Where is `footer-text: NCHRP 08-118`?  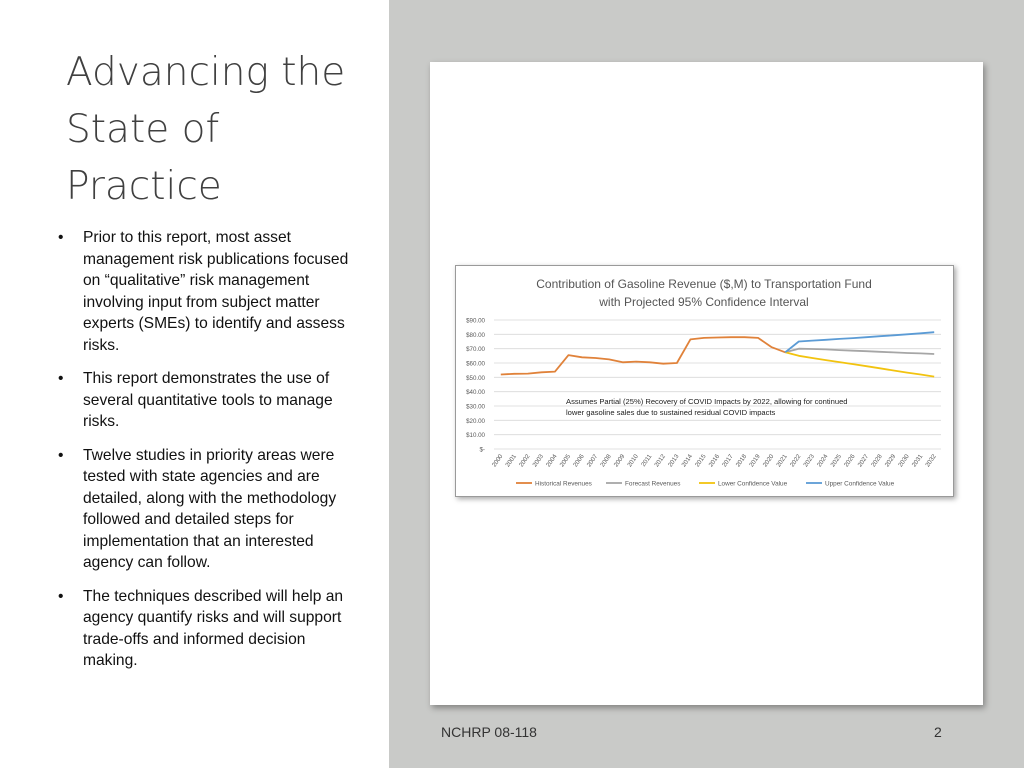 footer-text: NCHRP 08-118 is located at coordinates (489, 732).